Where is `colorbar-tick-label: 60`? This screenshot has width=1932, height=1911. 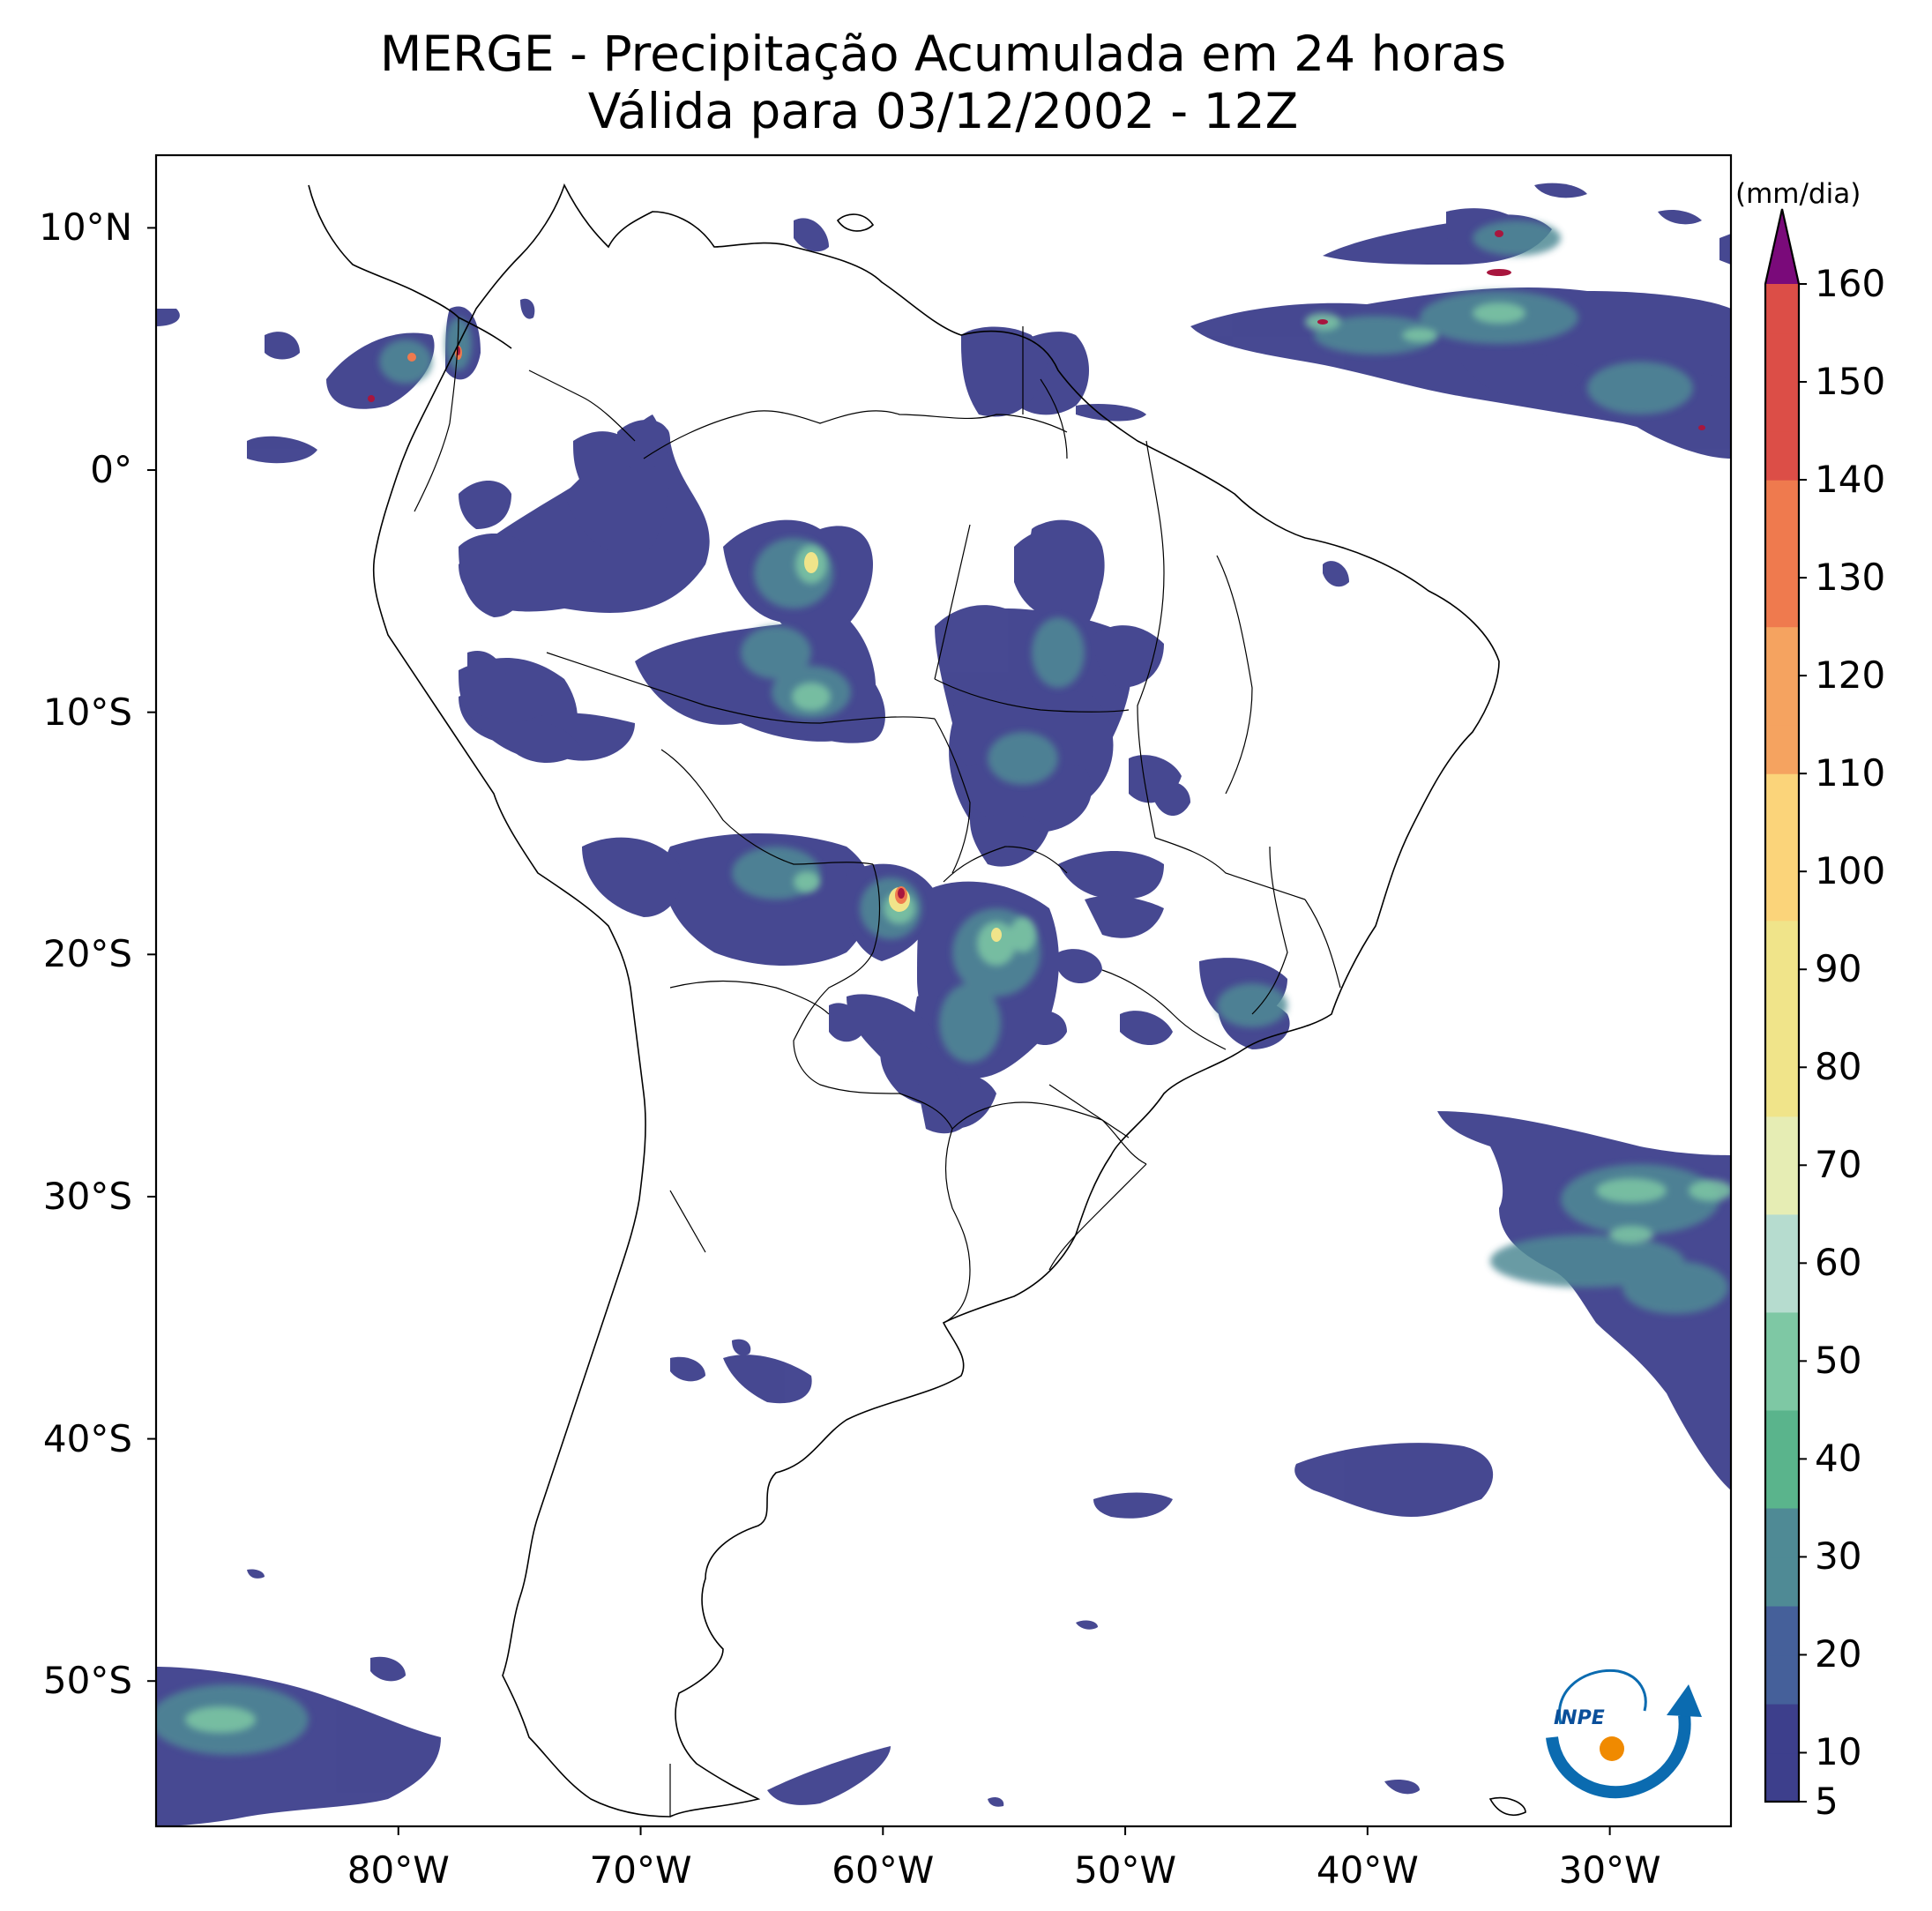 colorbar-tick-label: 60 is located at coordinates (1838, 1263).